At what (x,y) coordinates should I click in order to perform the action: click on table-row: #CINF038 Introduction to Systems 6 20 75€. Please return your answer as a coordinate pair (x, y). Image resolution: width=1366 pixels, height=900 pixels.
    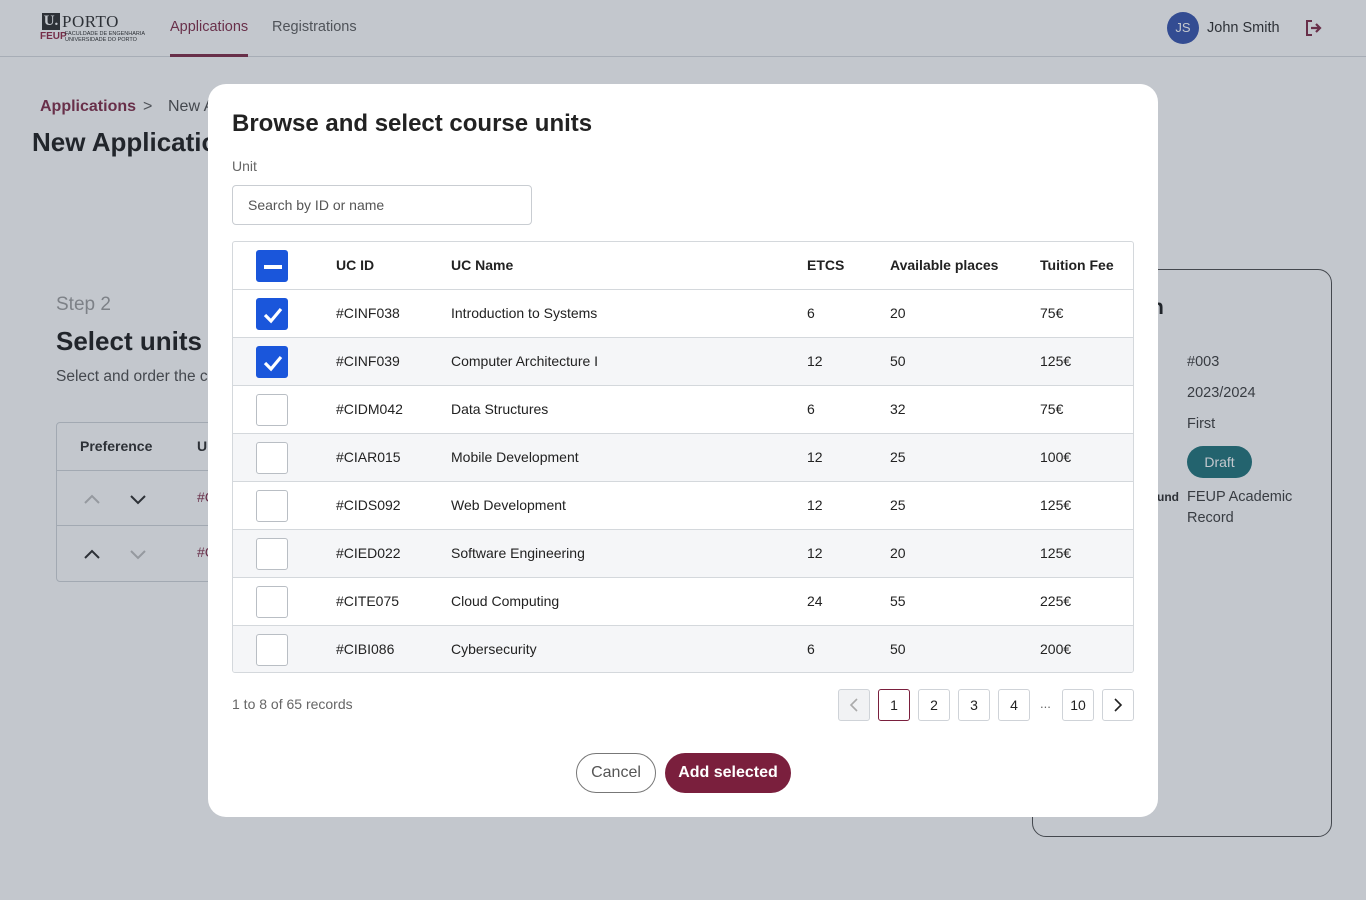
    Looking at the image, I should click on (683, 314).